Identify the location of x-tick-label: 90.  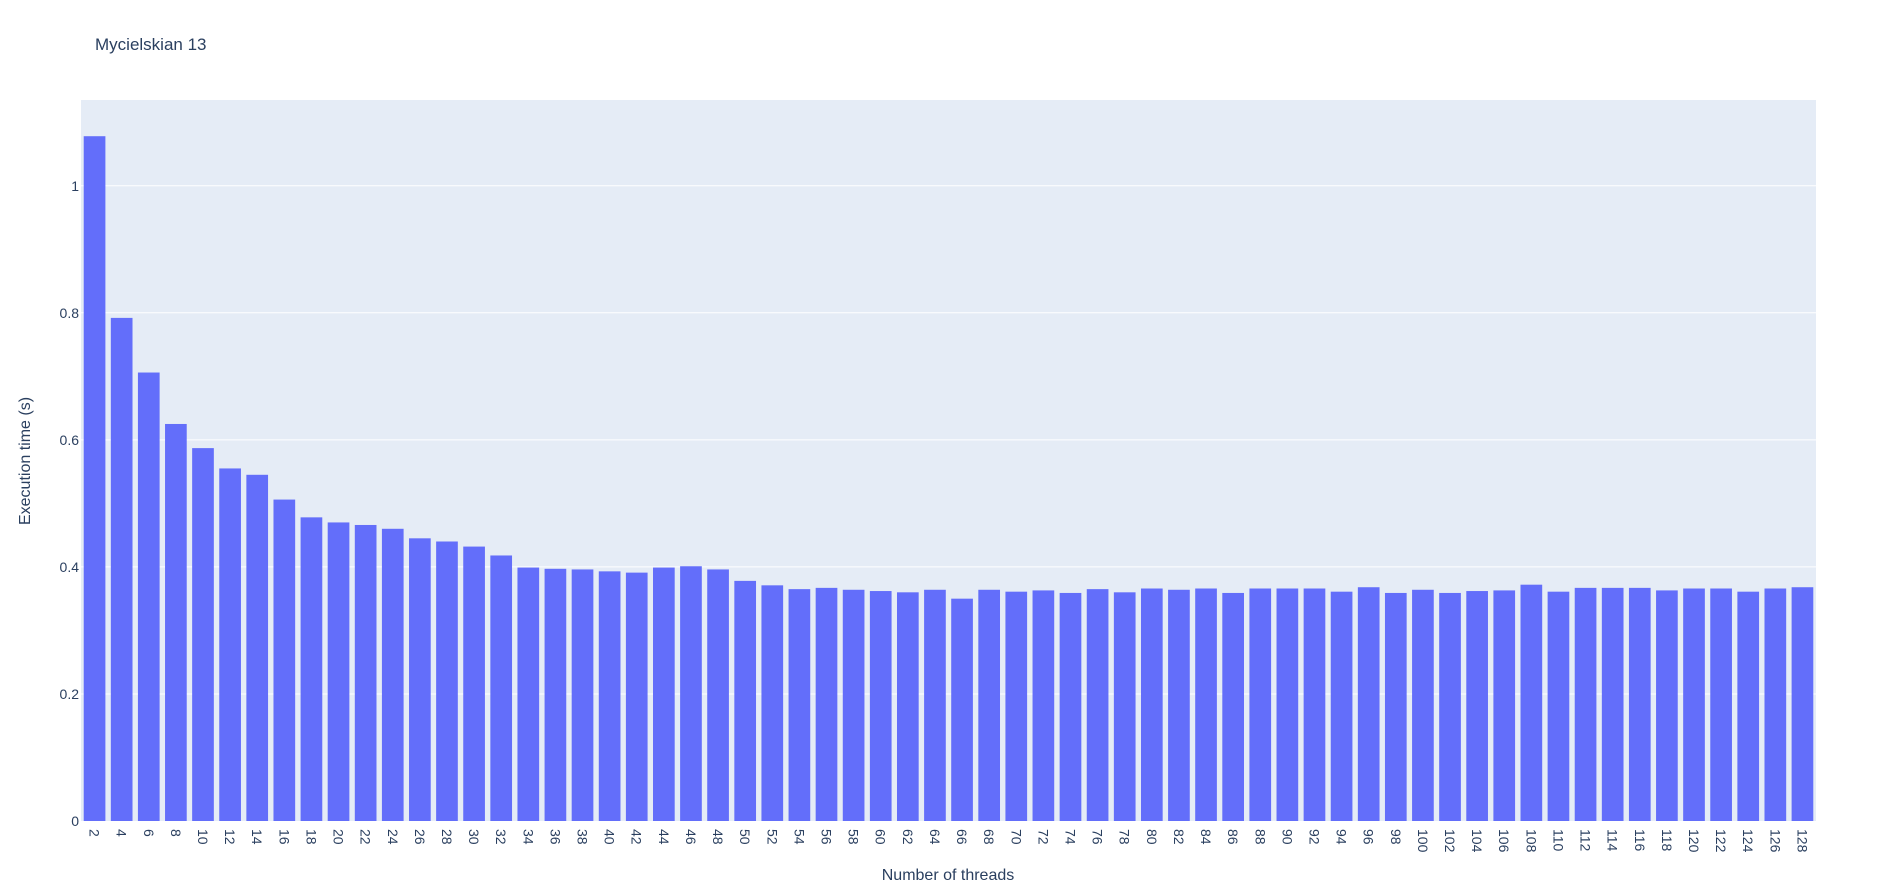
(1287, 837).